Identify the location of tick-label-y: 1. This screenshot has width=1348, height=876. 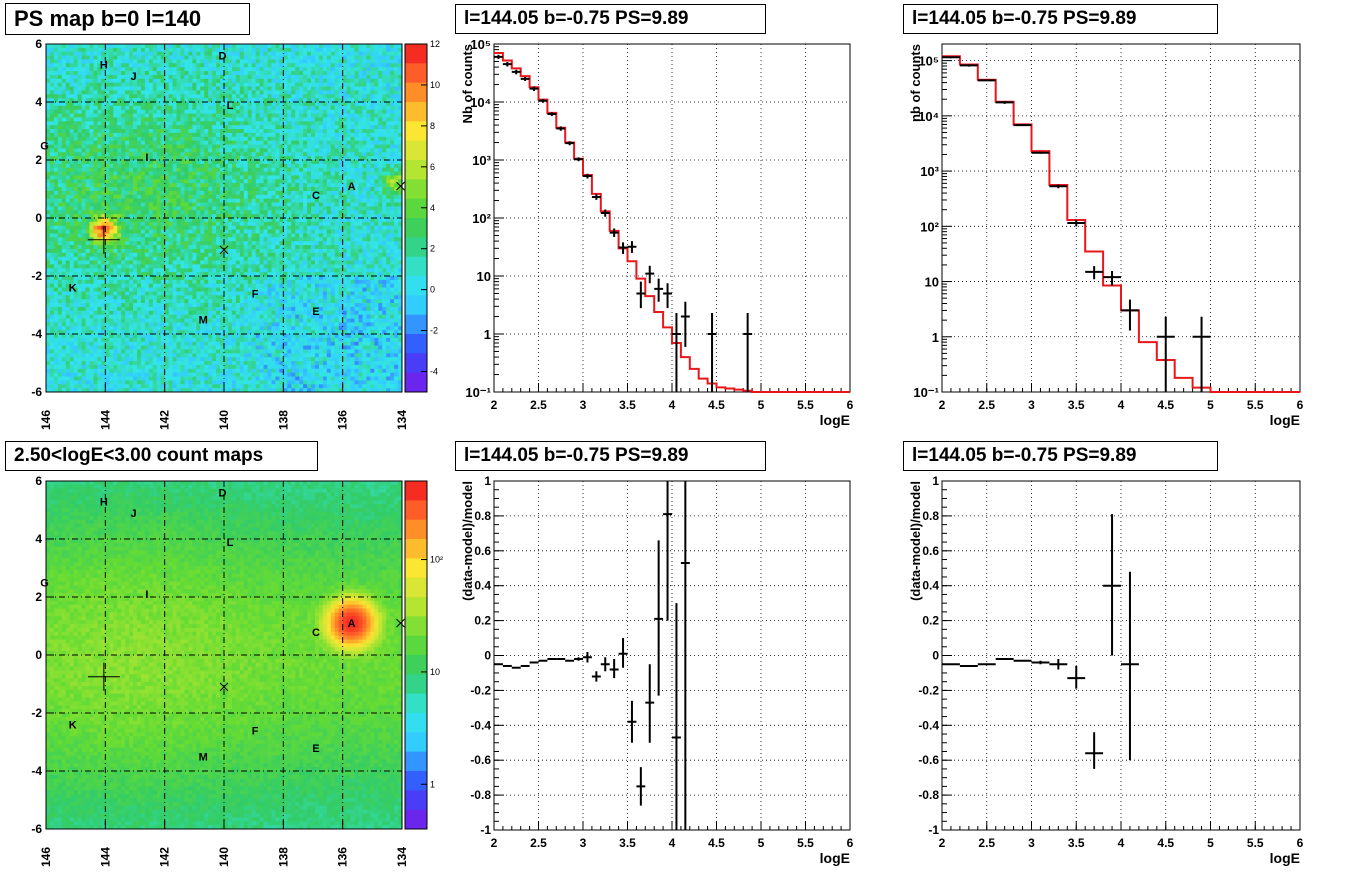
(935, 481).